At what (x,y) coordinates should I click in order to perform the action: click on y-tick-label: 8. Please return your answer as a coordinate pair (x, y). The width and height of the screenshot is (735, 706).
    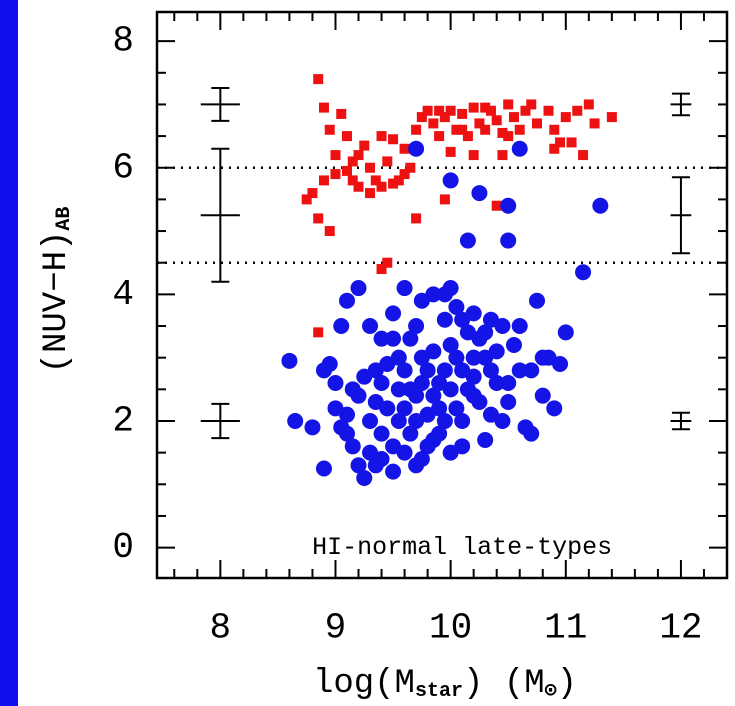
    Looking at the image, I should click on (123, 41).